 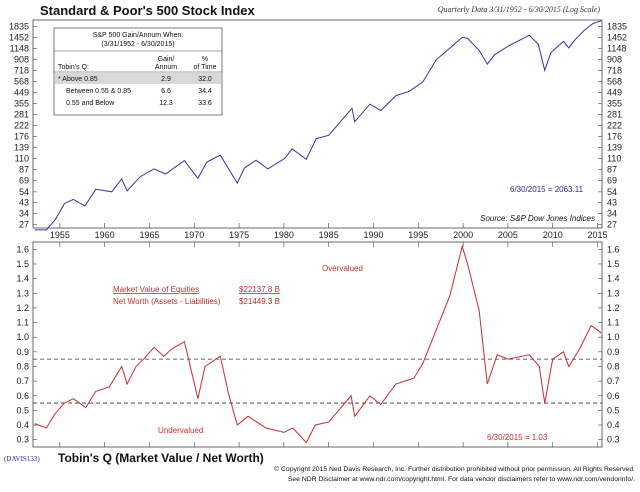 I want to click on gain-table-row-3-label: 0.55 and Below, so click(x=90, y=103).